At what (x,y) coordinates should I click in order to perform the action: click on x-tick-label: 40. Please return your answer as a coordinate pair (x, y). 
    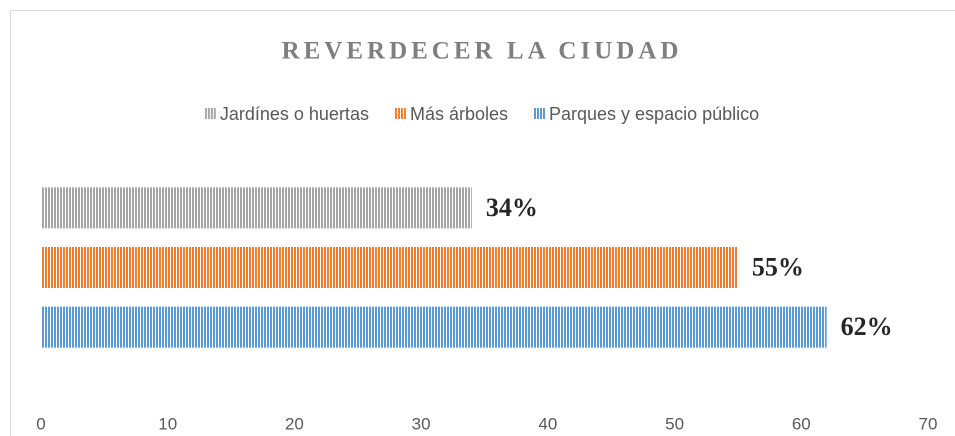
    Looking at the image, I should click on (547, 423).